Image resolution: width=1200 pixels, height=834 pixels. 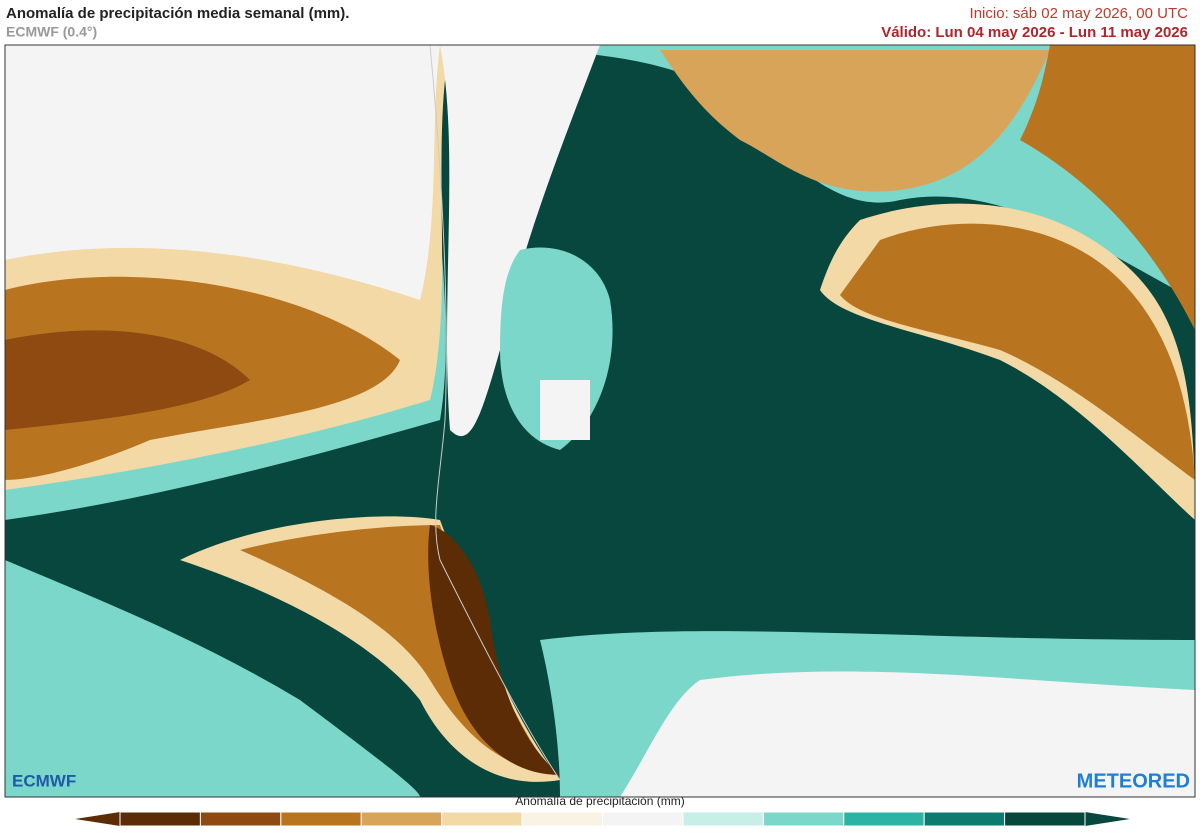 What do you see at coordinates (212, 678) in the screenshot?
I see `teal-south-pacific` at bounding box center [212, 678].